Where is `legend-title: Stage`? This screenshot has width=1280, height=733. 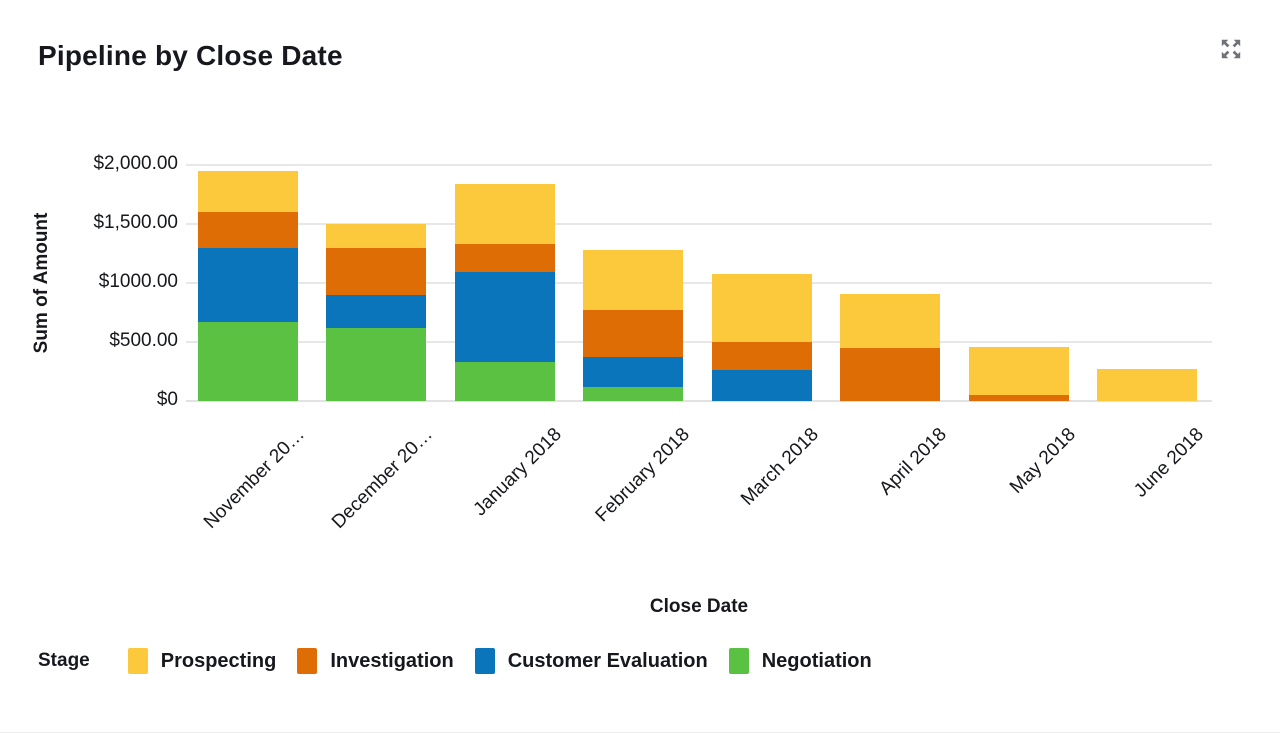
legend-title: Stage is located at coordinates (64, 660).